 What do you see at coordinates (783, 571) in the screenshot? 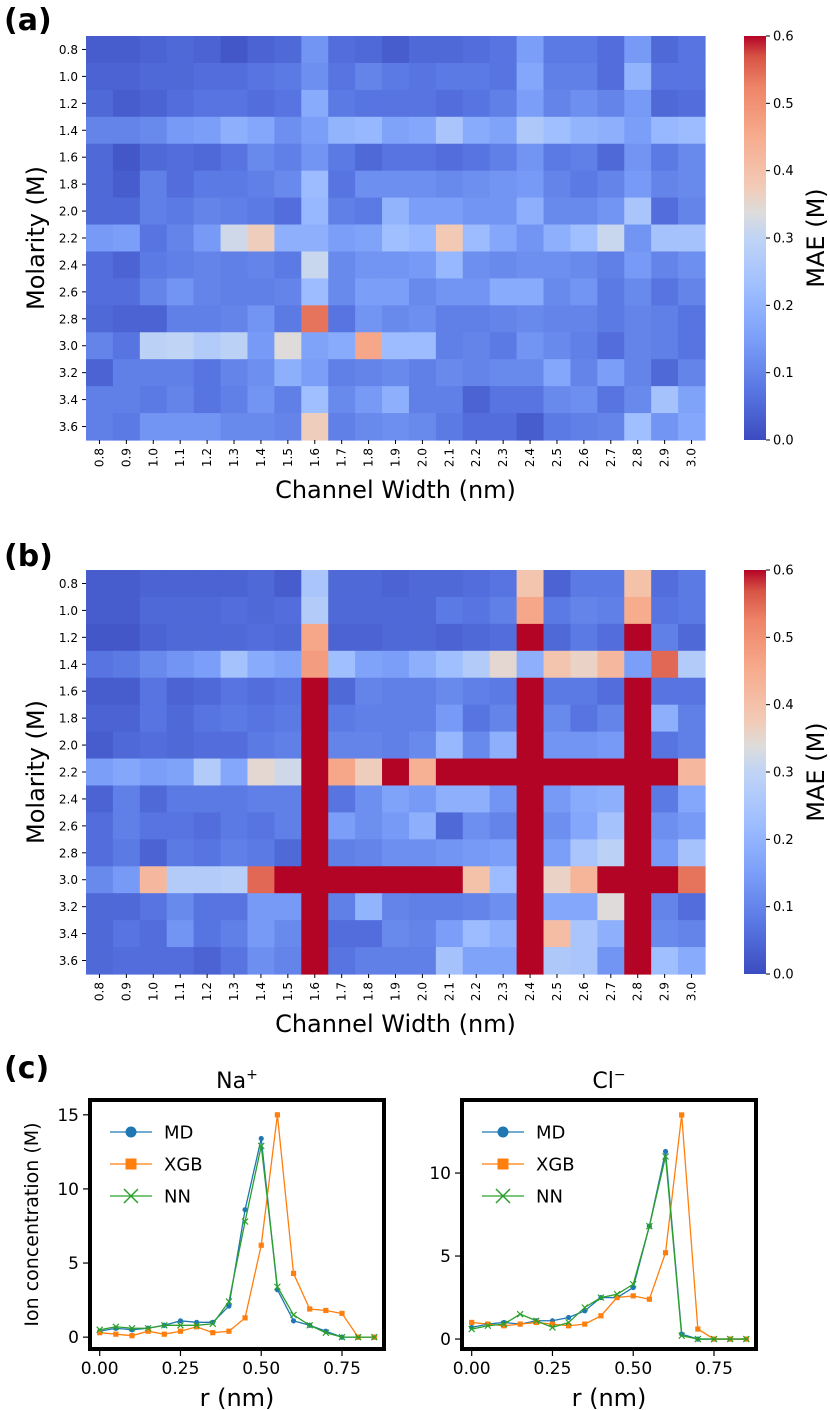
I see `colorbar-tick-label: 0.6` at bounding box center [783, 571].